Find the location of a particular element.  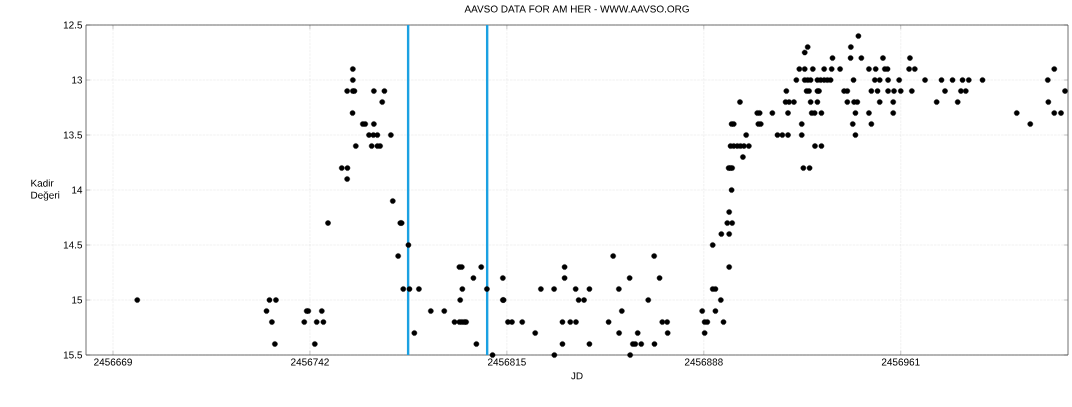

y-axis-title: Kadir Değeri is located at coordinates (45, 190).